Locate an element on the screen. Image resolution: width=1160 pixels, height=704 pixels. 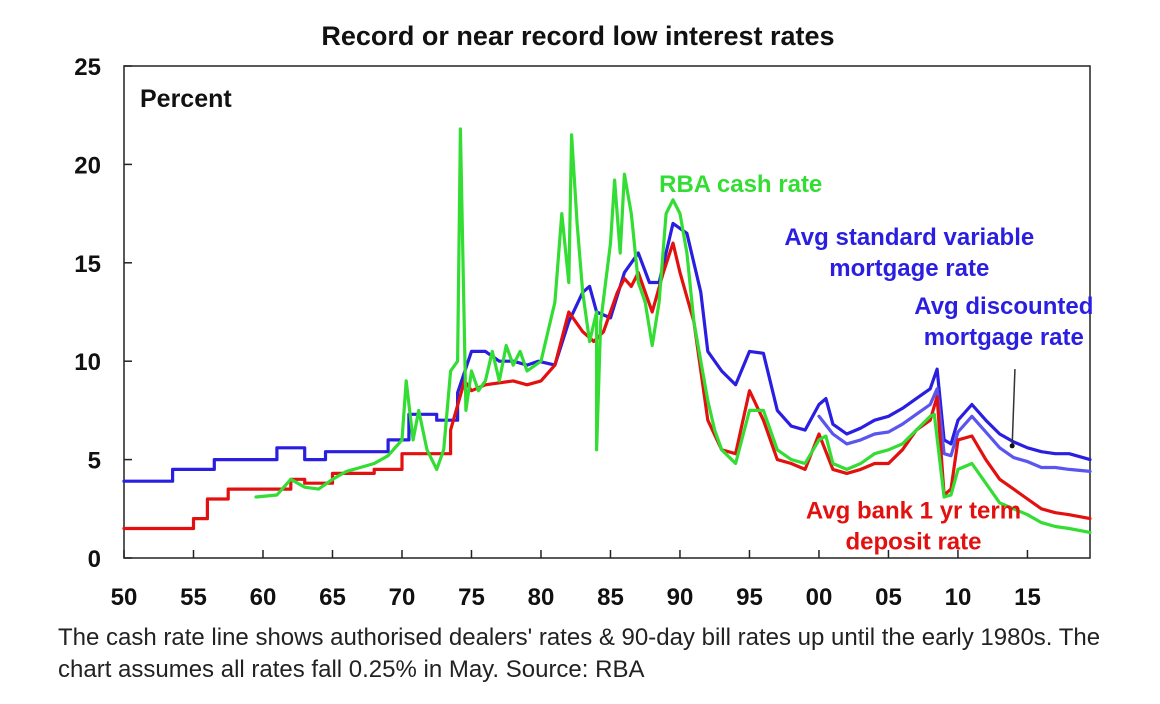
x-tick-label: 60 is located at coordinates (263, 597).